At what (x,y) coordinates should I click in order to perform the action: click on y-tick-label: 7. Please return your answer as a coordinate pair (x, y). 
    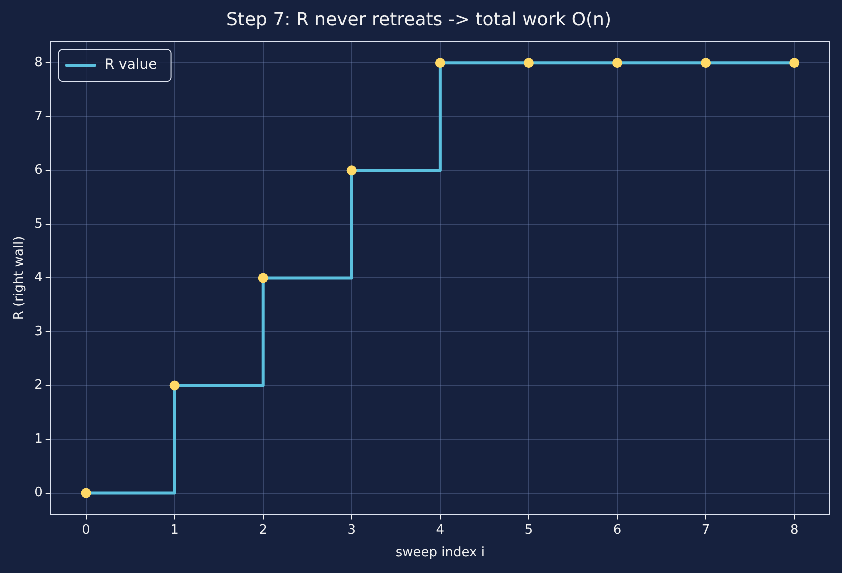
    Looking at the image, I should click on (38, 116).